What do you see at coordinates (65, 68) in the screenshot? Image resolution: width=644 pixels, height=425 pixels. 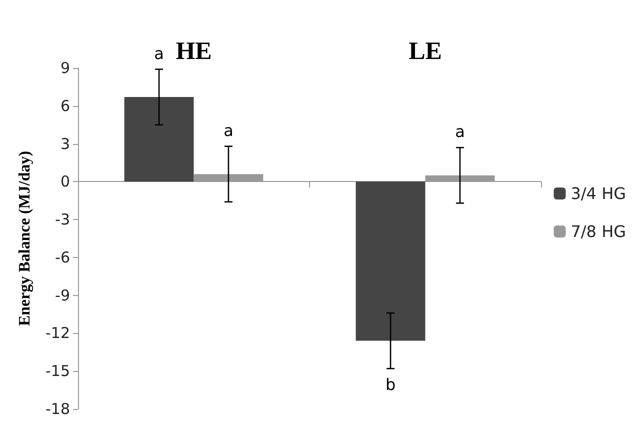 I see `y-tick-label: 9` at bounding box center [65, 68].